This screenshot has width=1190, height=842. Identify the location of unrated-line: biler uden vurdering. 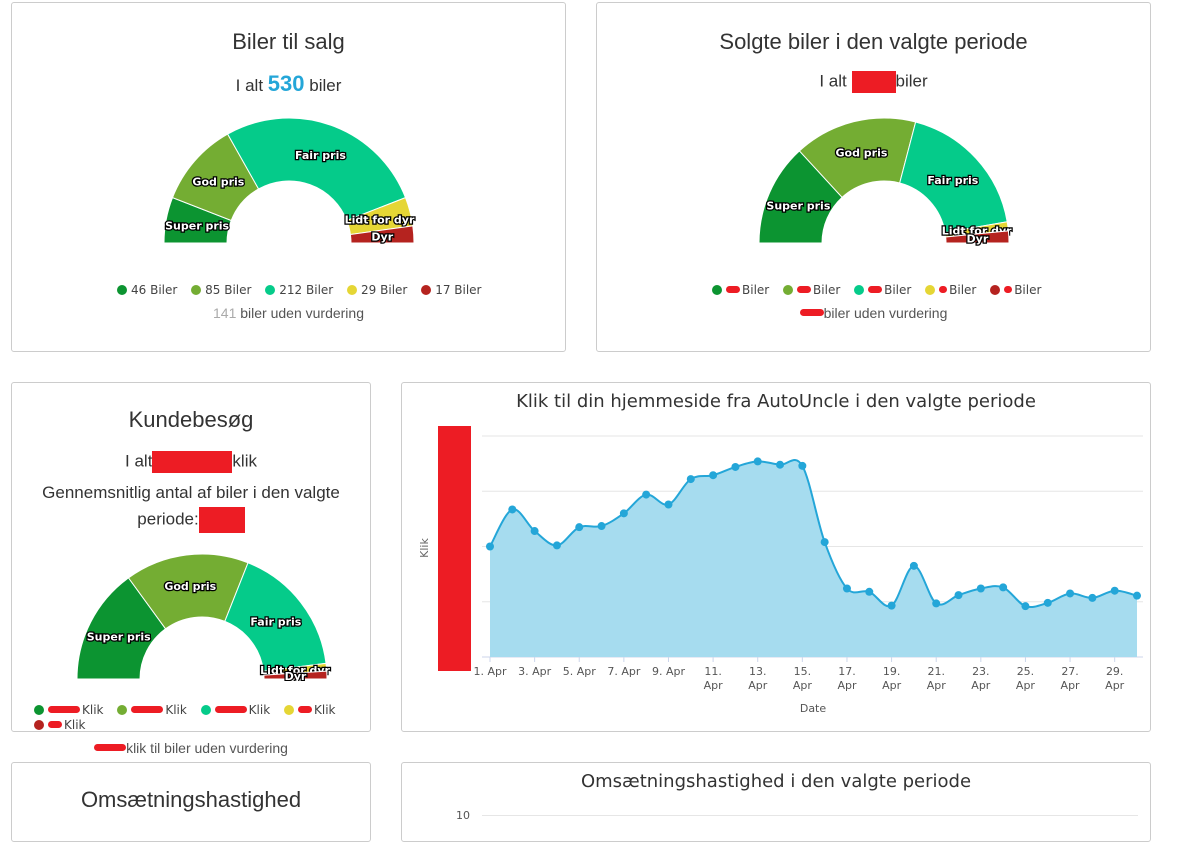
(873, 313).